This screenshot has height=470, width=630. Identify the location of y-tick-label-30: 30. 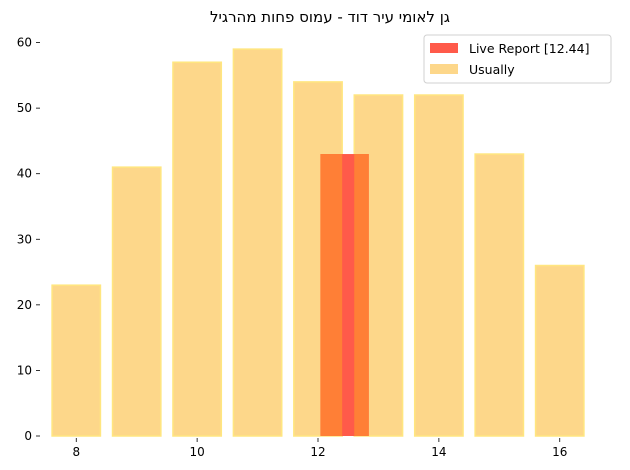
(24, 239).